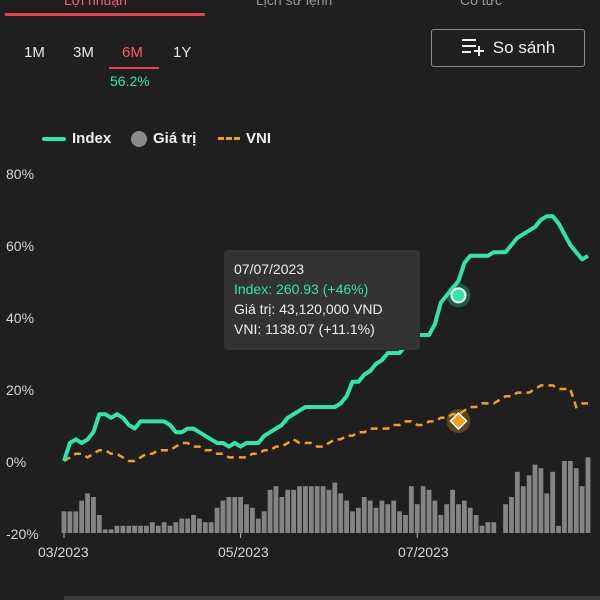 The image size is (600, 600). Describe the element at coordinates (244, 138) in the screenshot. I see `legend-vni: VNI` at that location.